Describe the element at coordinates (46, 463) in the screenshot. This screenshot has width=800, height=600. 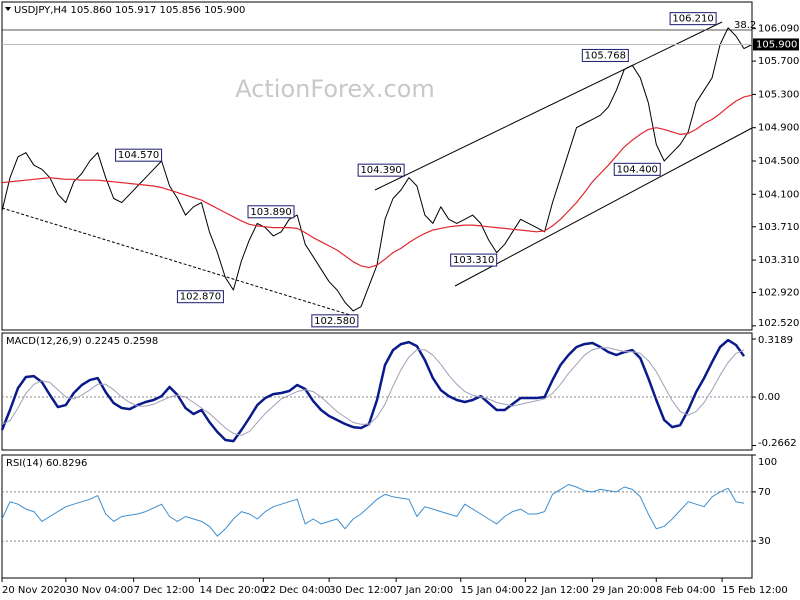
I see `panel-title: RSI(14) 60.8296` at that location.